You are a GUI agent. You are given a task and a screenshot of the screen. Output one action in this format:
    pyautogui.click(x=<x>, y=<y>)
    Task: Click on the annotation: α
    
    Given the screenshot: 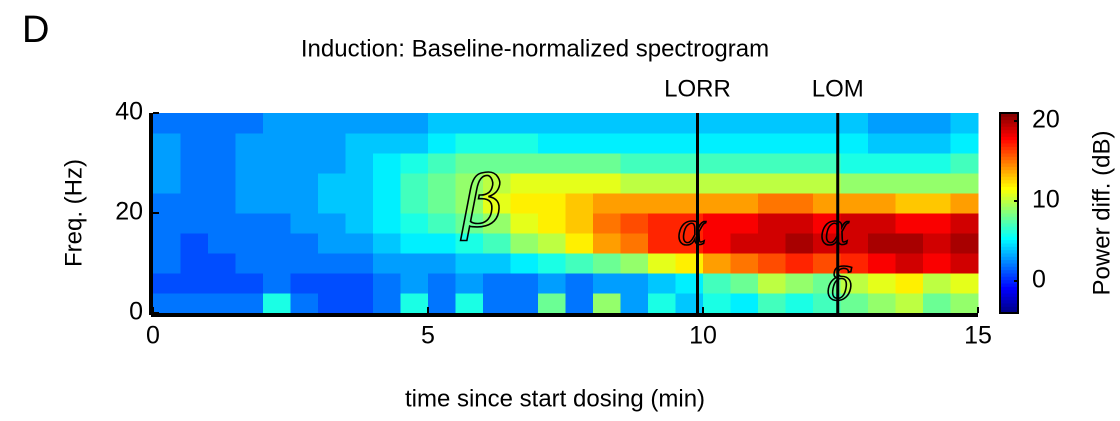 What is the action you would take?
    pyautogui.click(x=835, y=230)
    